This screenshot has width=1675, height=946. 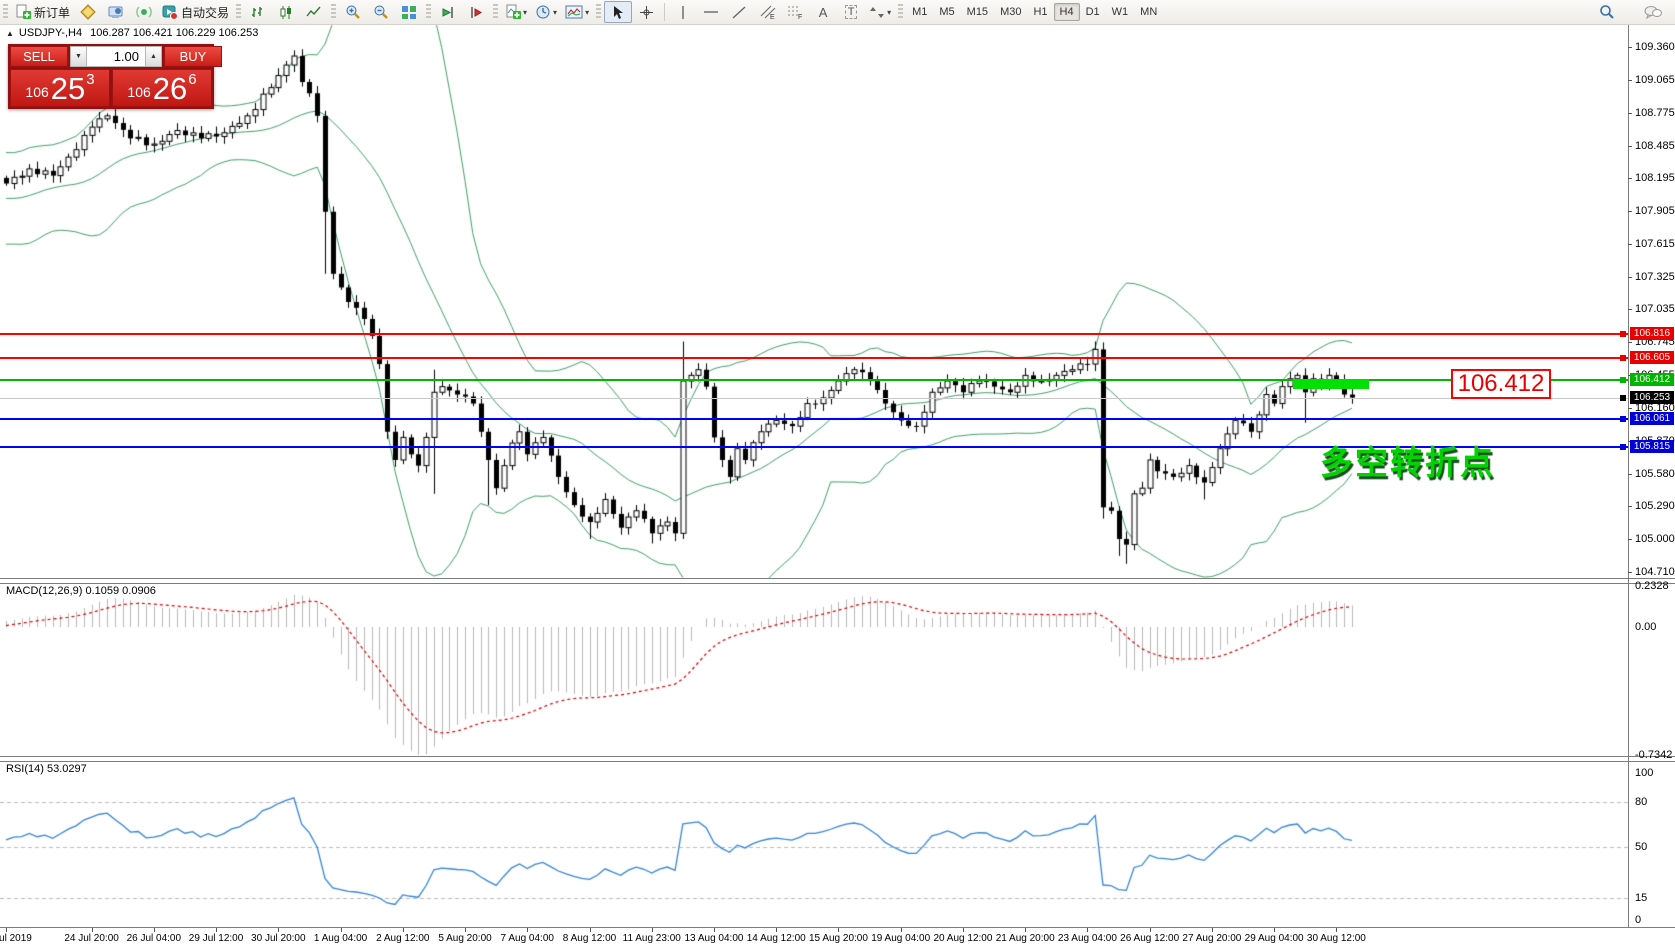 I want to click on chart-annotation: 多空转折点, so click(x=1407, y=462).